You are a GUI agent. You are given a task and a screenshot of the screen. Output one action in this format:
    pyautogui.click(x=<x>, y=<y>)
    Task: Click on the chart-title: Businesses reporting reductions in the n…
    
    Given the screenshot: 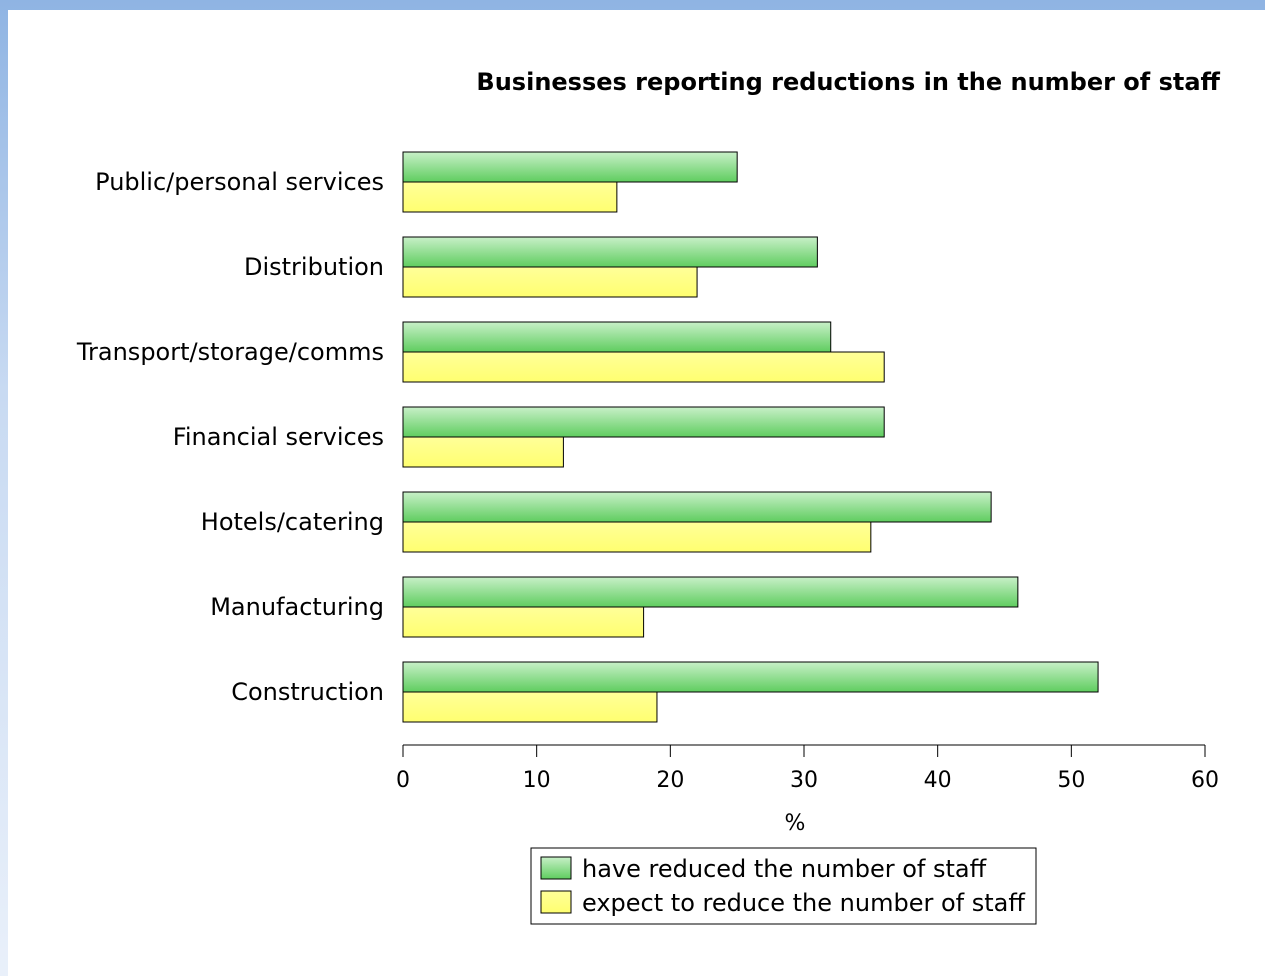 What is the action you would take?
    pyautogui.click(x=848, y=82)
    